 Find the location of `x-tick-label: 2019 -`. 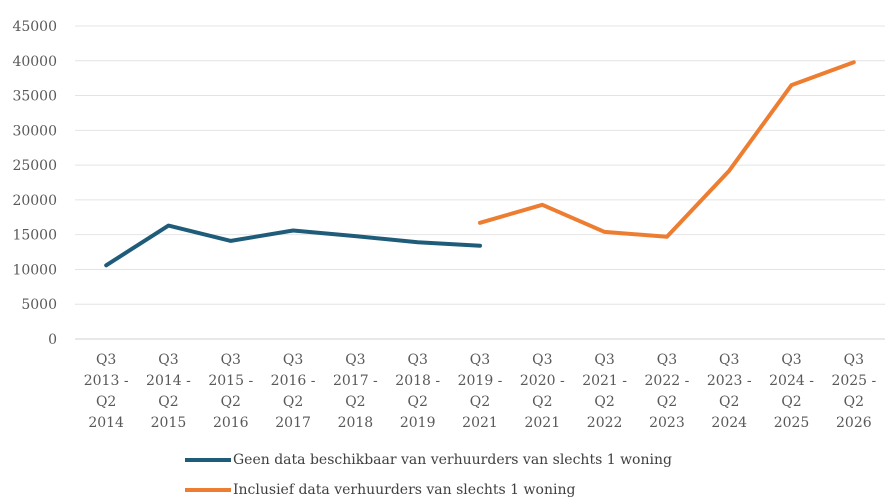

x-tick-label: 2019 - is located at coordinates (480, 381).